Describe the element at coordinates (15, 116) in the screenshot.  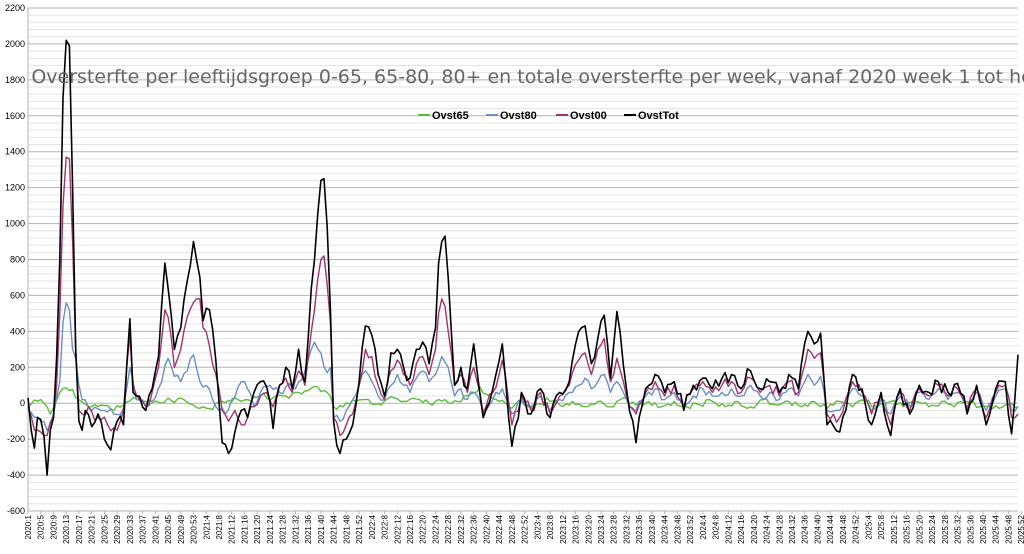
I see `y-tick-label: 1600` at that location.